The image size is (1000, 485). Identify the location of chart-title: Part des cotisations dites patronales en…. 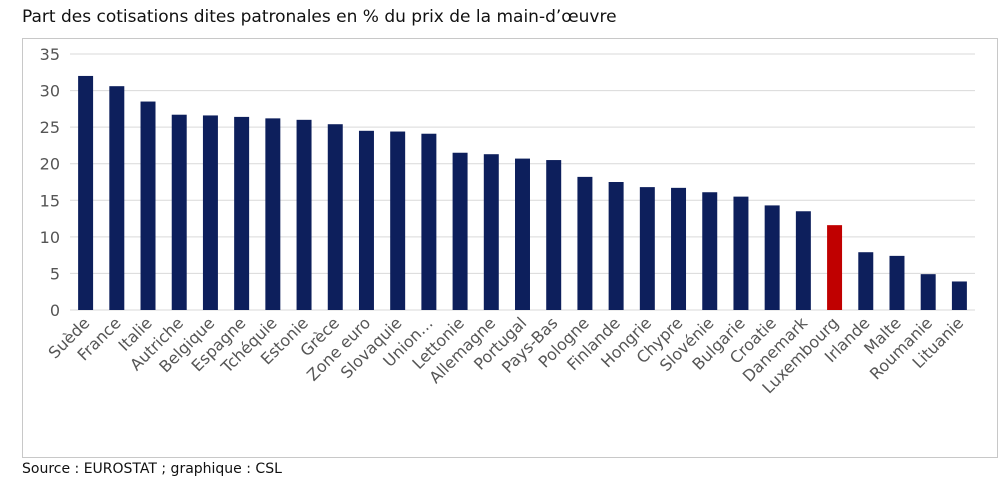
(319, 17).